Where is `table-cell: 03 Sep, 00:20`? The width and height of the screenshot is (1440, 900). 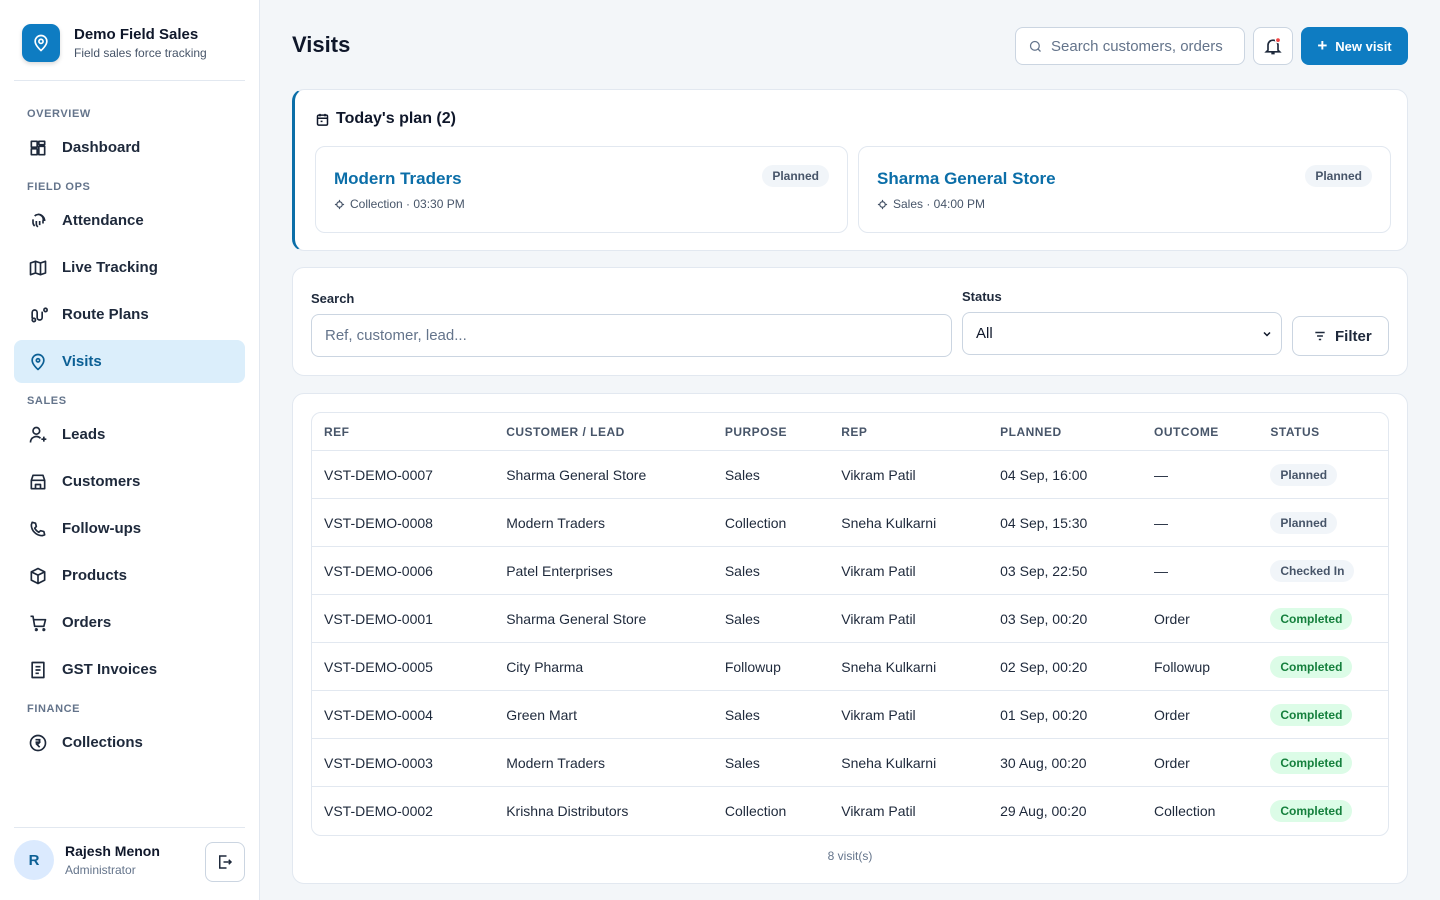 table-cell: 03 Sep, 00:20 is located at coordinates (1065, 619).